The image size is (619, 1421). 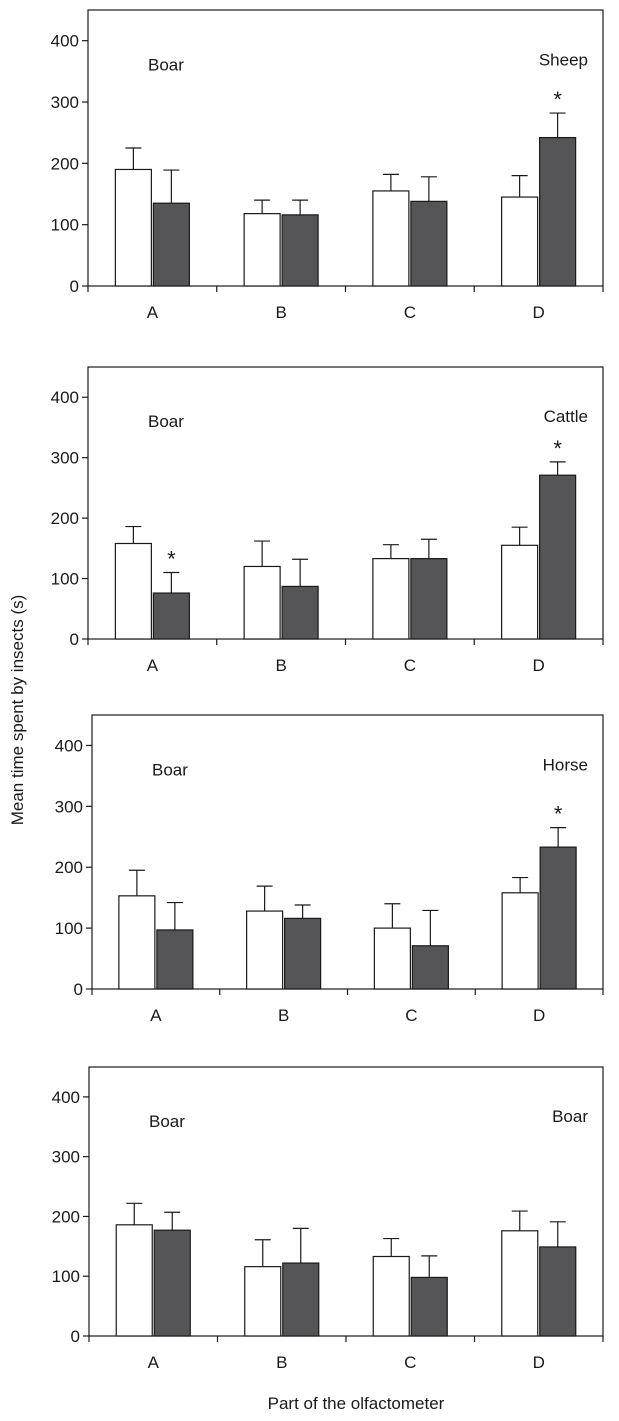 What do you see at coordinates (570, 1116) in the screenshot?
I see `right-odor-label: Boar` at bounding box center [570, 1116].